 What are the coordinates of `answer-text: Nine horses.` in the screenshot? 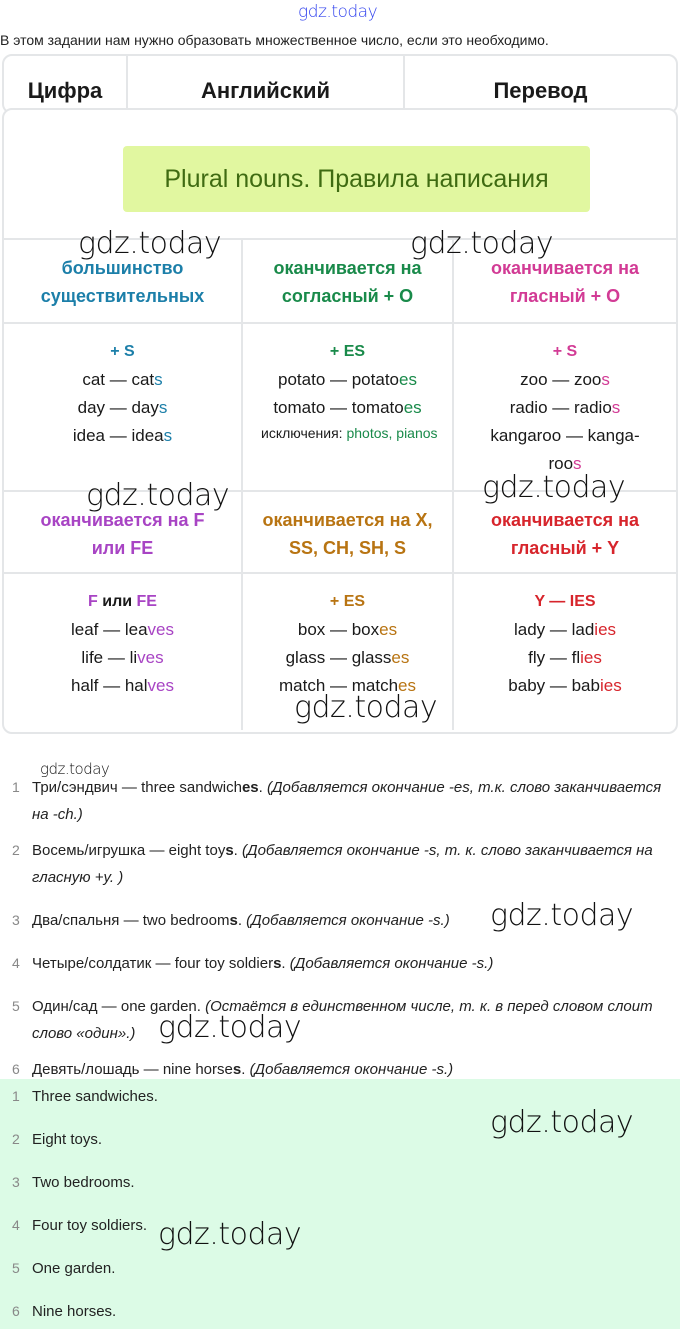 It's located at (74, 1311).